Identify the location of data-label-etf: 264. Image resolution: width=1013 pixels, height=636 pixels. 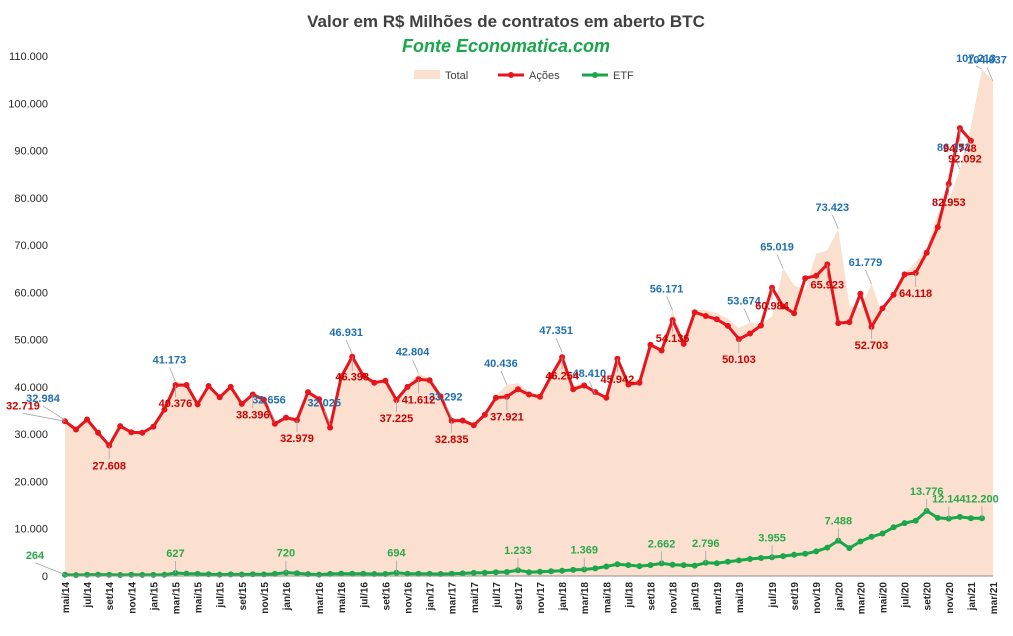
(35, 556).